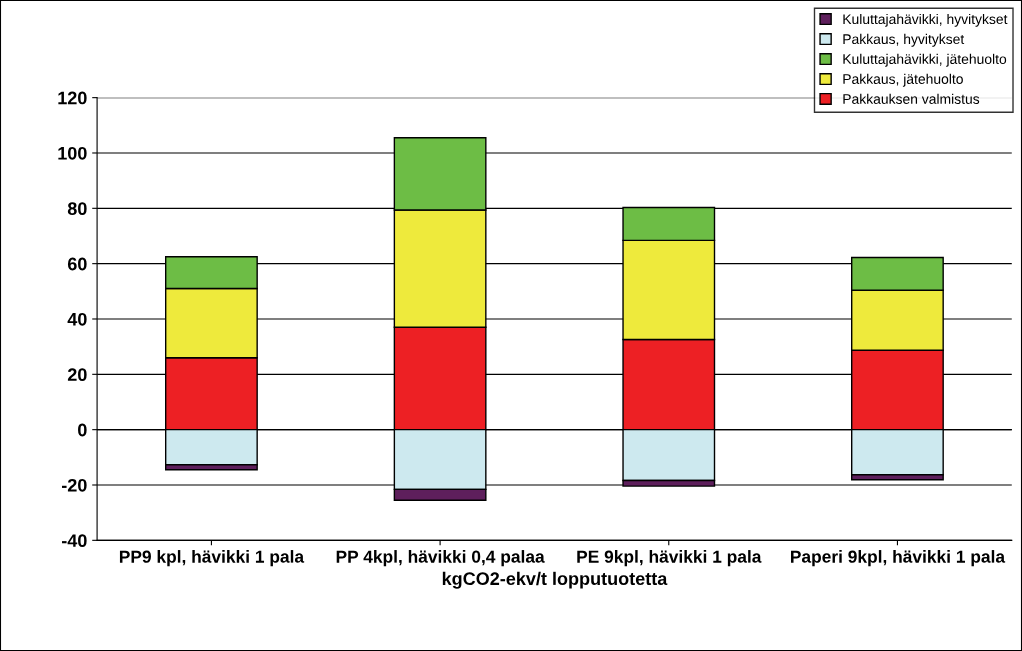  What do you see at coordinates (212, 558) in the screenshot?
I see `x-tick-label: PP9 kpl, hävikki 1 pala` at bounding box center [212, 558].